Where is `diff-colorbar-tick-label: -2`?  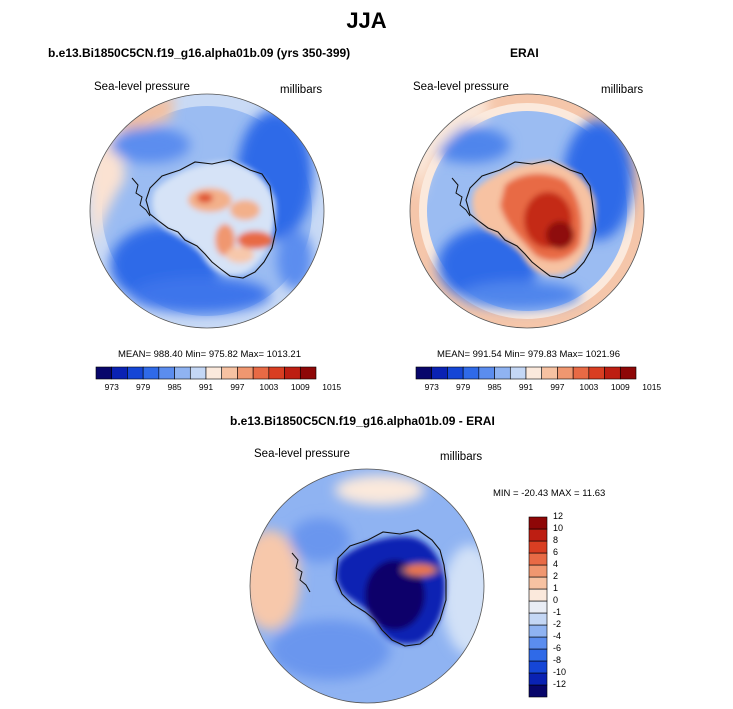
diff-colorbar-tick-label: -2 is located at coordinates (557, 624).